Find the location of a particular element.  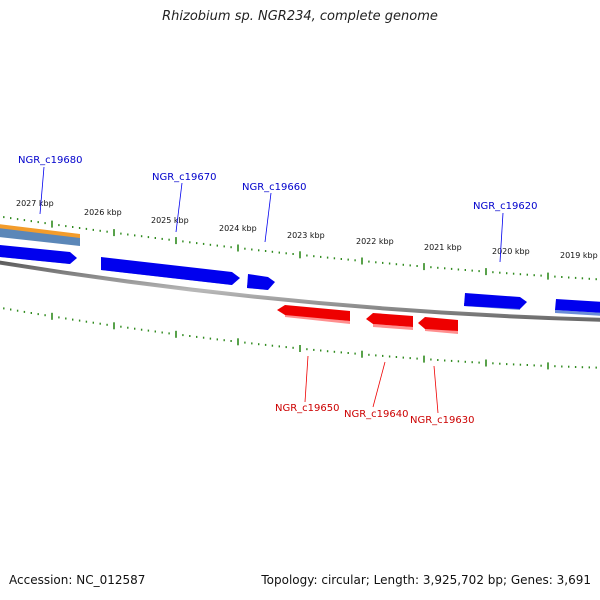

kbp-label: 2019 kbp is located at coordinates (579, 255).